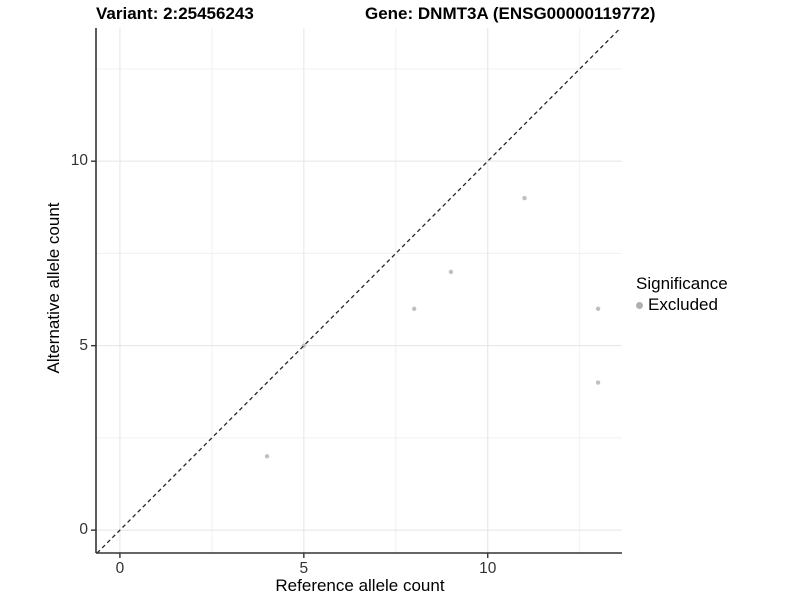 This screenshot has height=600, width=800. Describe the element at coordinates (304, 568) in the screenshot. I see `x-tick-label: 5` at that location.